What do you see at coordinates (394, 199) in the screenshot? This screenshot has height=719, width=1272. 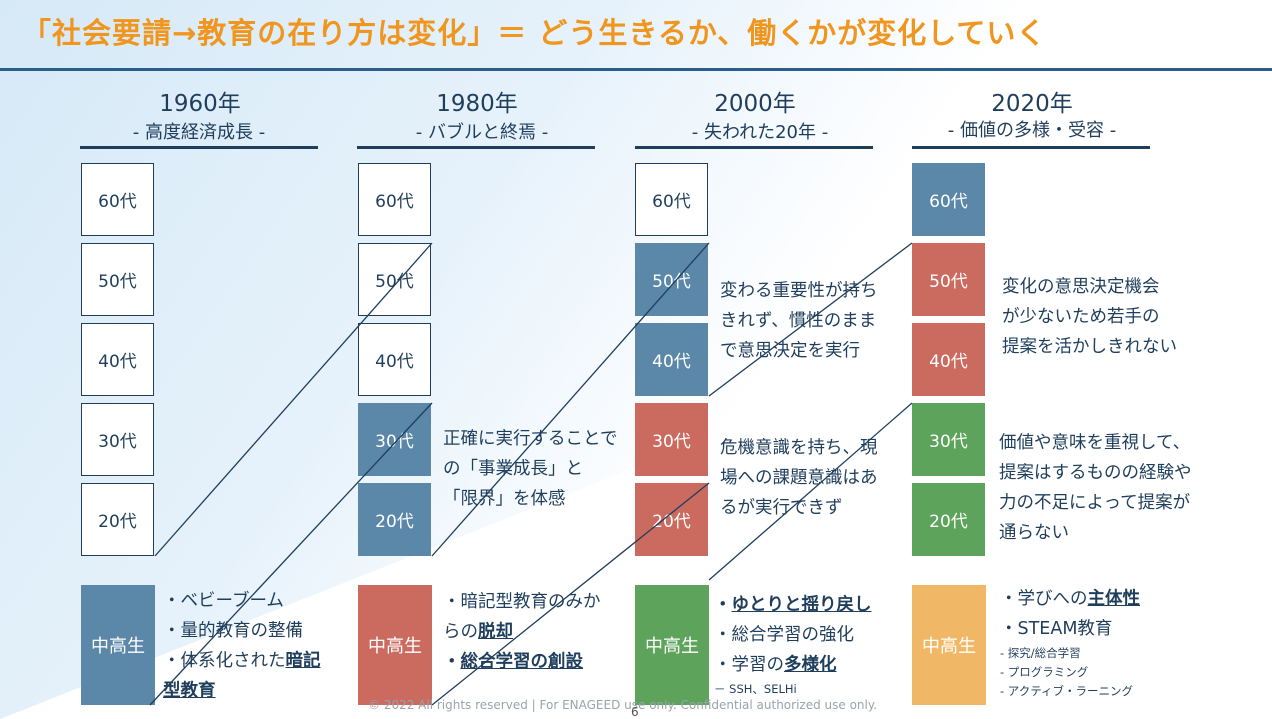 I see `age-box-1980-60s: 60代` at bounding box center [394, 199].